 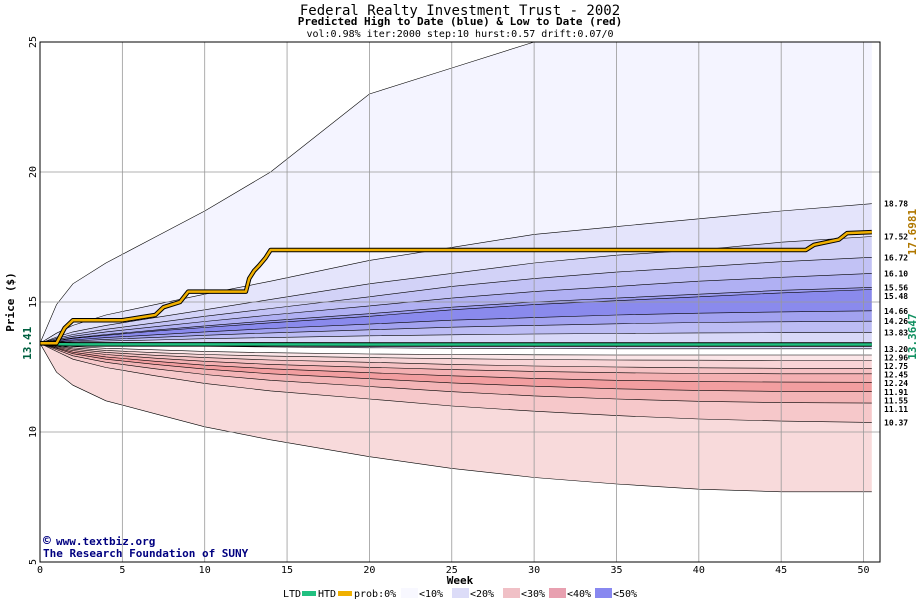 What do you see at coordinates (105, 541) in the screenshot?
I see `credit-site: www.textbiz.org` at bounding box center [105, 541].